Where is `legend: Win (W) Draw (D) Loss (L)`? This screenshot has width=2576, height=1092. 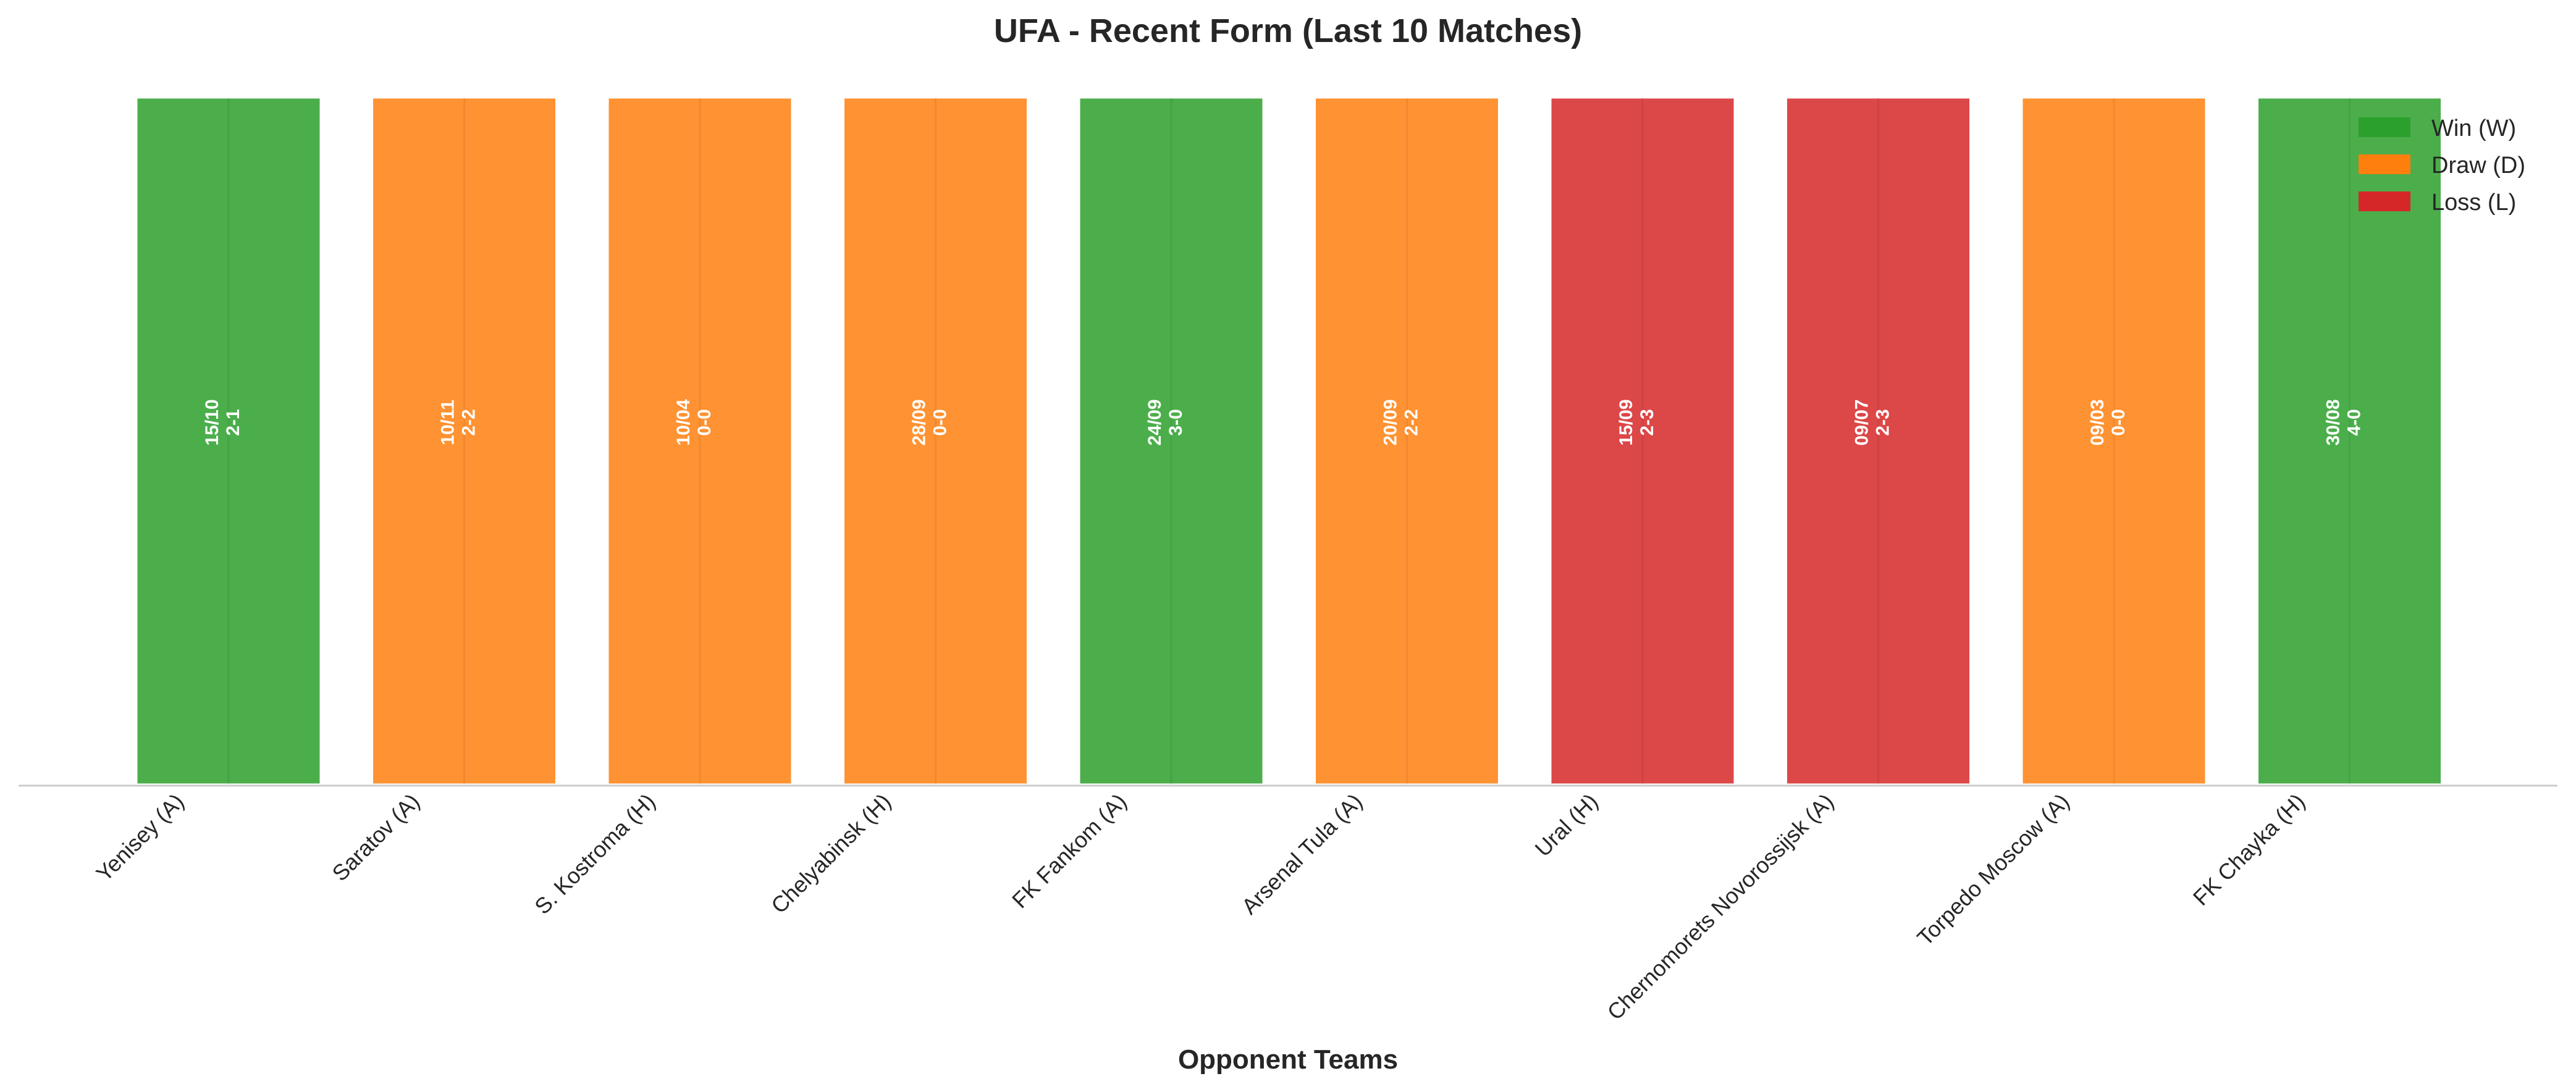
legend: Win (W) Draw (D) Loss (L) is located at coordinates (2442, 166).